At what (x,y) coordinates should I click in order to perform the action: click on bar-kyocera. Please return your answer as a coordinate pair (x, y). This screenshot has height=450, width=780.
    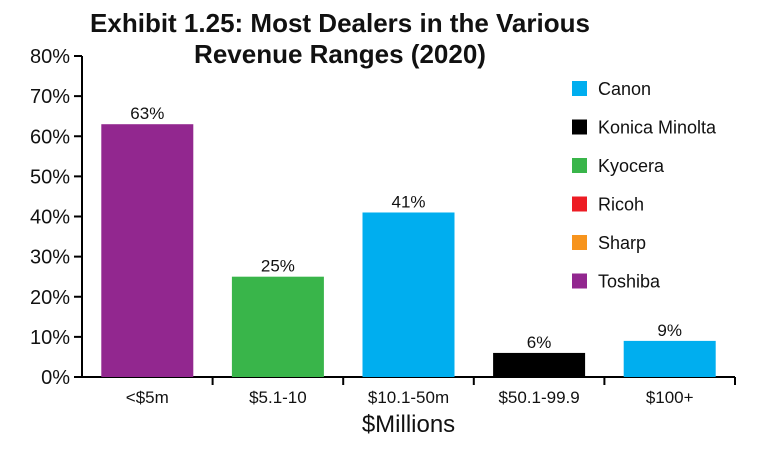
    Looking at the image, I should click on (277, 326).